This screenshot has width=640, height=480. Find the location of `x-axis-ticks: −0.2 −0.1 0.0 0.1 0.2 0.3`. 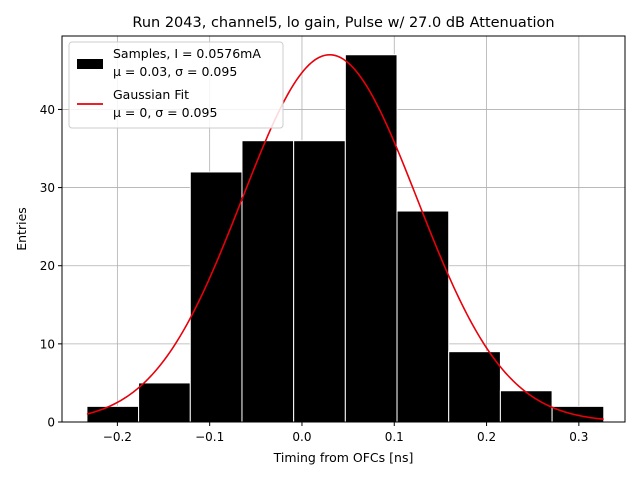

x-axis-ticks: −0.2 −0.1 0.0 0.1 0.2 0.3 is located at coordinates (345, 433).